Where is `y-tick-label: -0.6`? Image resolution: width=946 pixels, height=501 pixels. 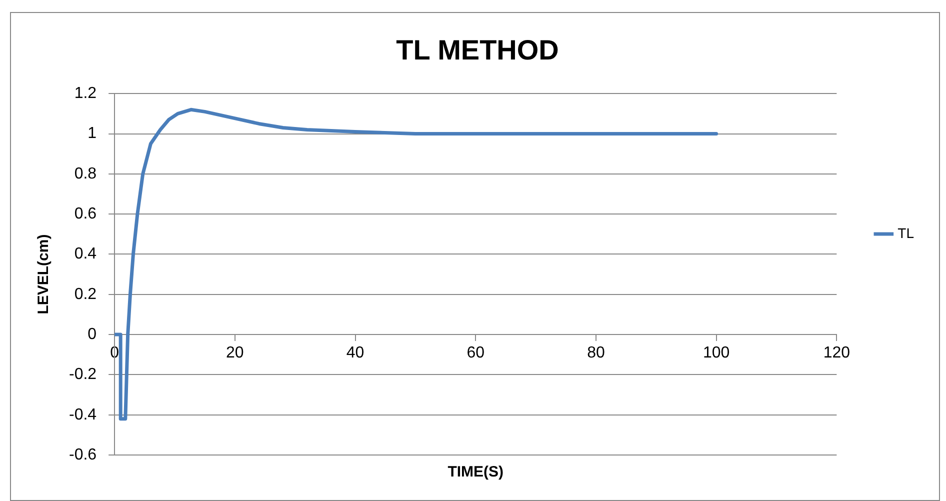 y-tick-label: -0.6 is located at coordinates (82, 455).